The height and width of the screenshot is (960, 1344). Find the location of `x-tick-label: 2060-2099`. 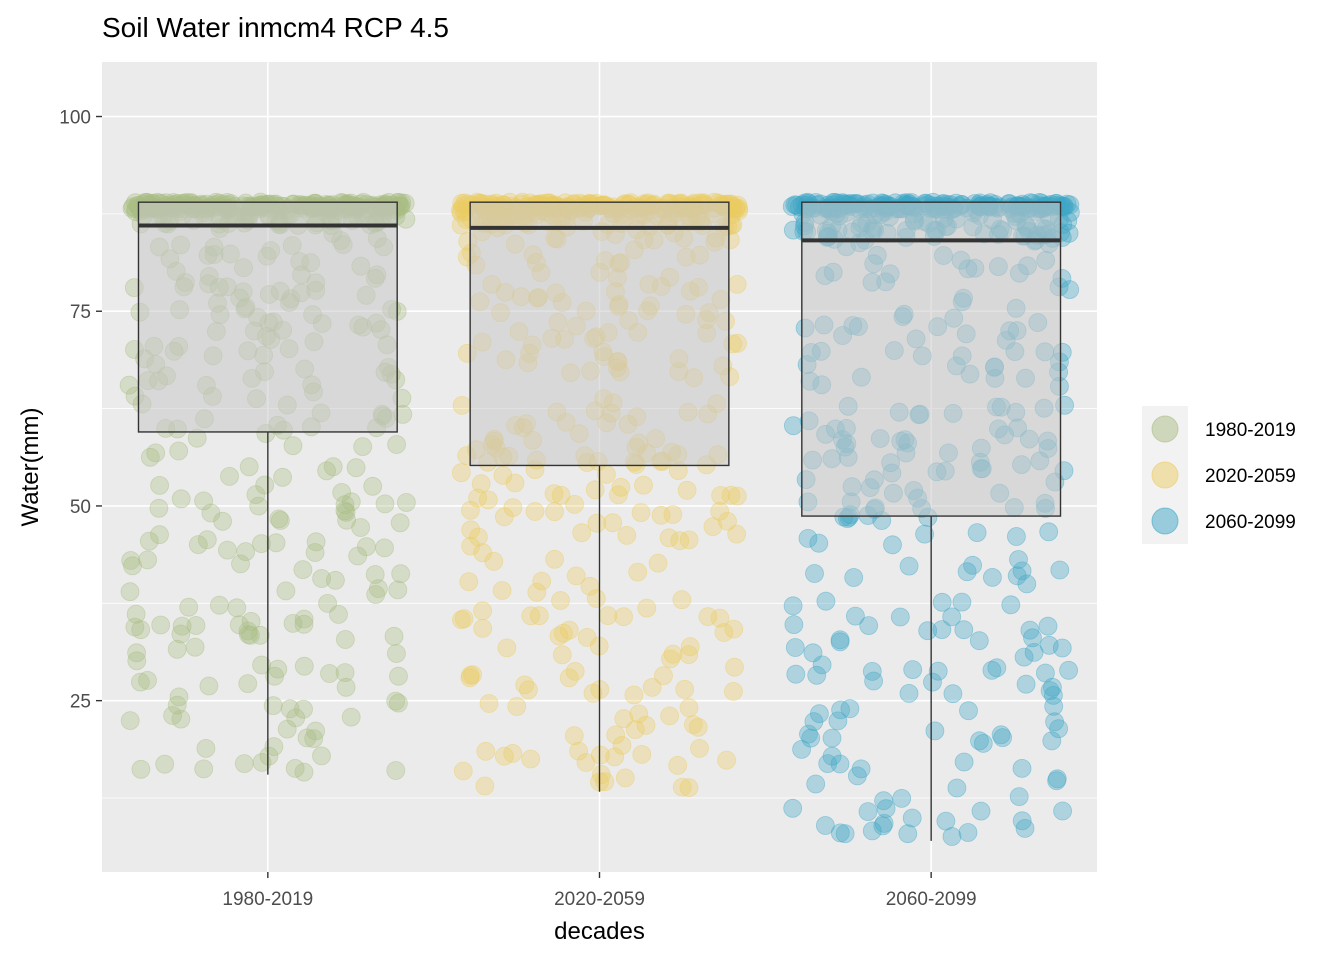

x-tick-label: 2060-2099 is located at coordinates (931, 899).